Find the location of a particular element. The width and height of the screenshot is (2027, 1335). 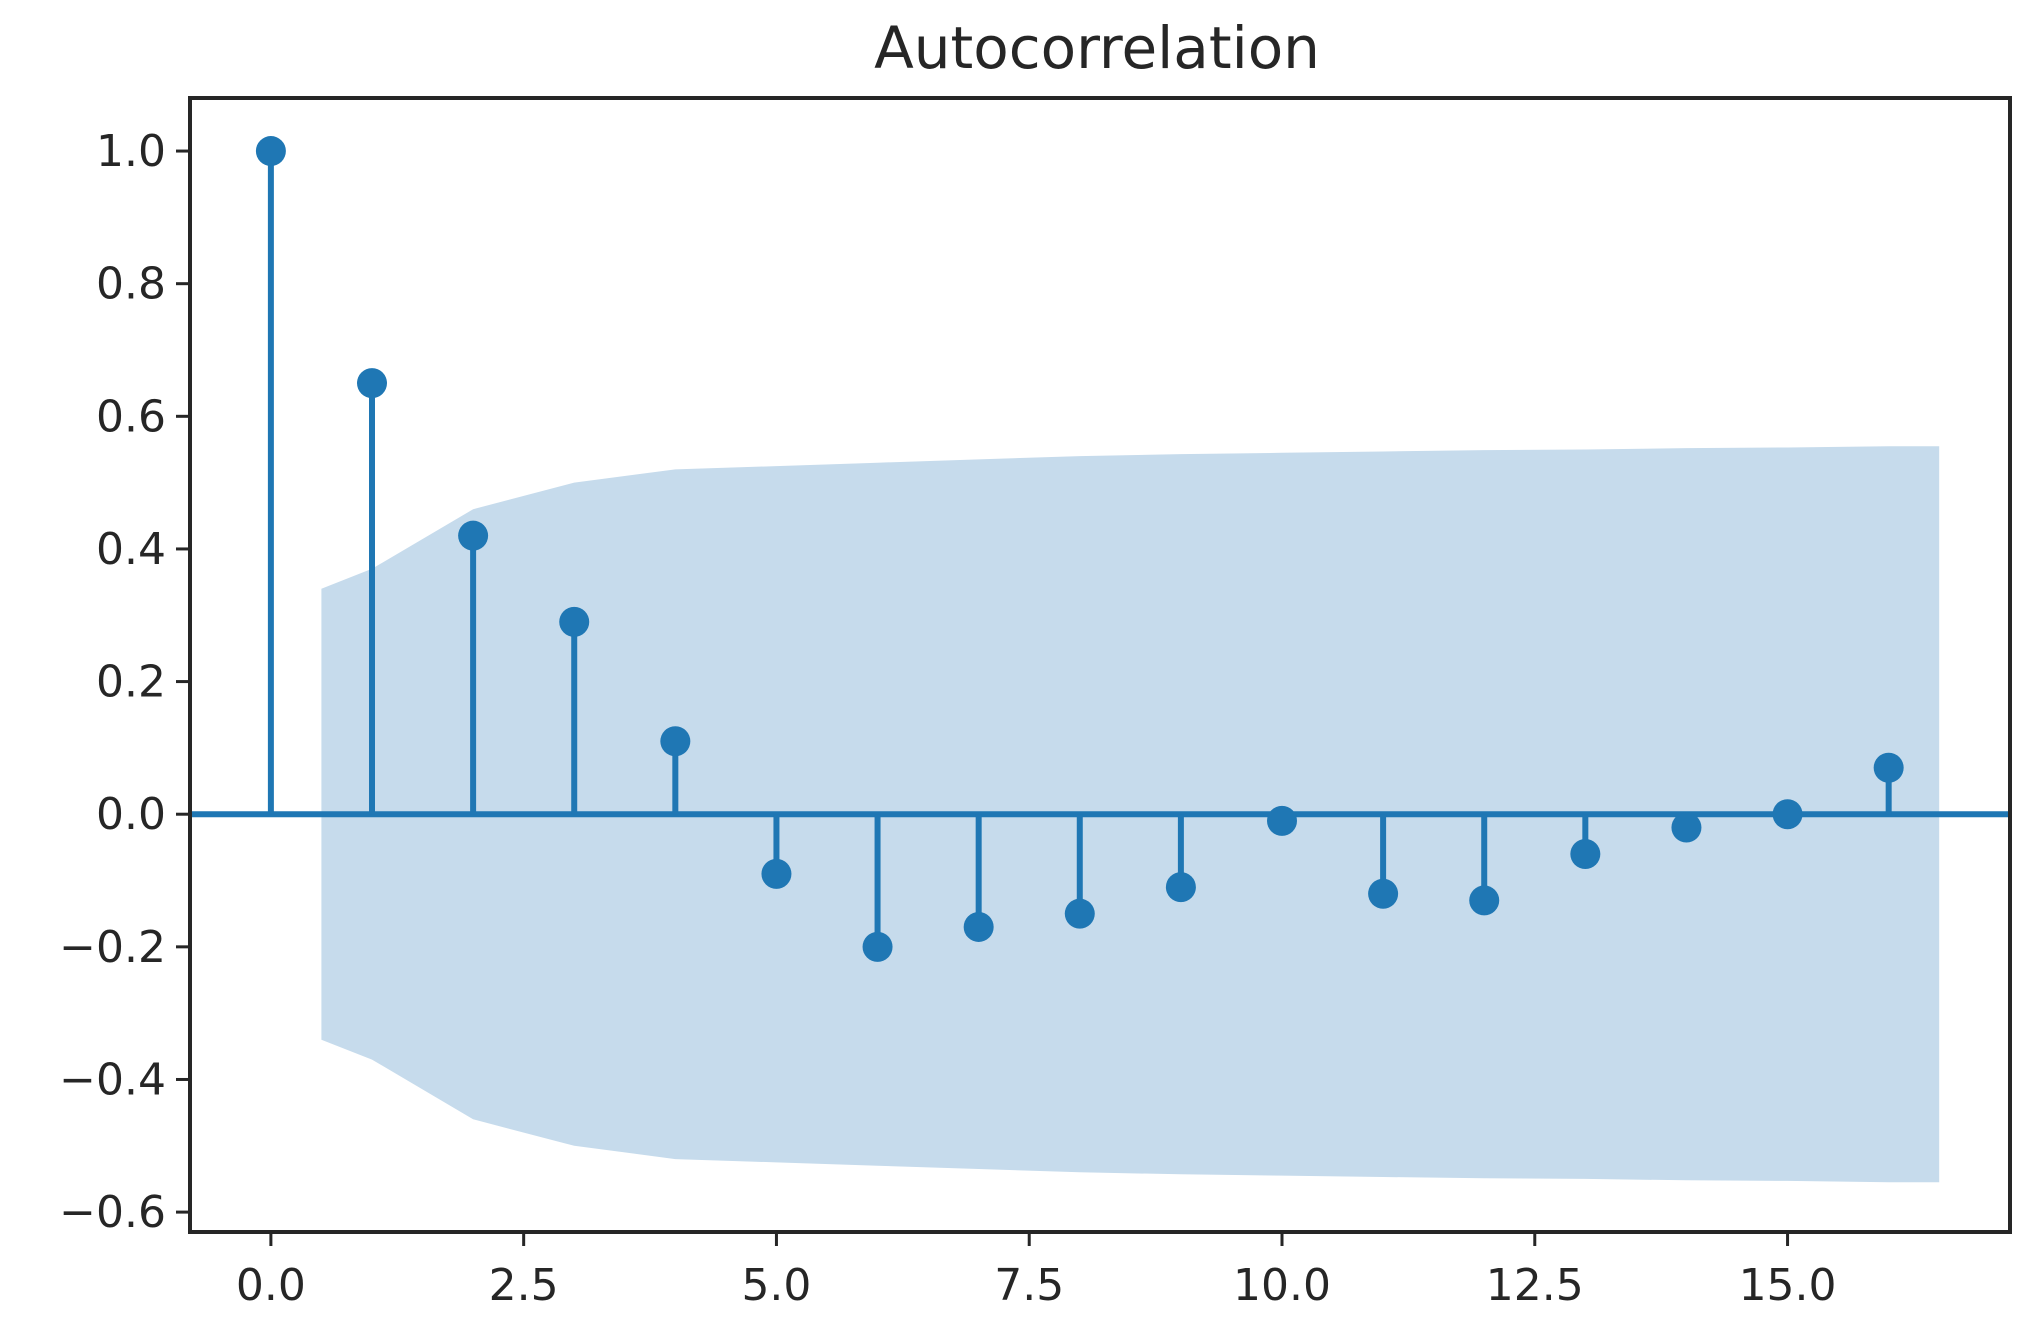

x-tick-label: 5.0 is located at coordinates (776, 1285).